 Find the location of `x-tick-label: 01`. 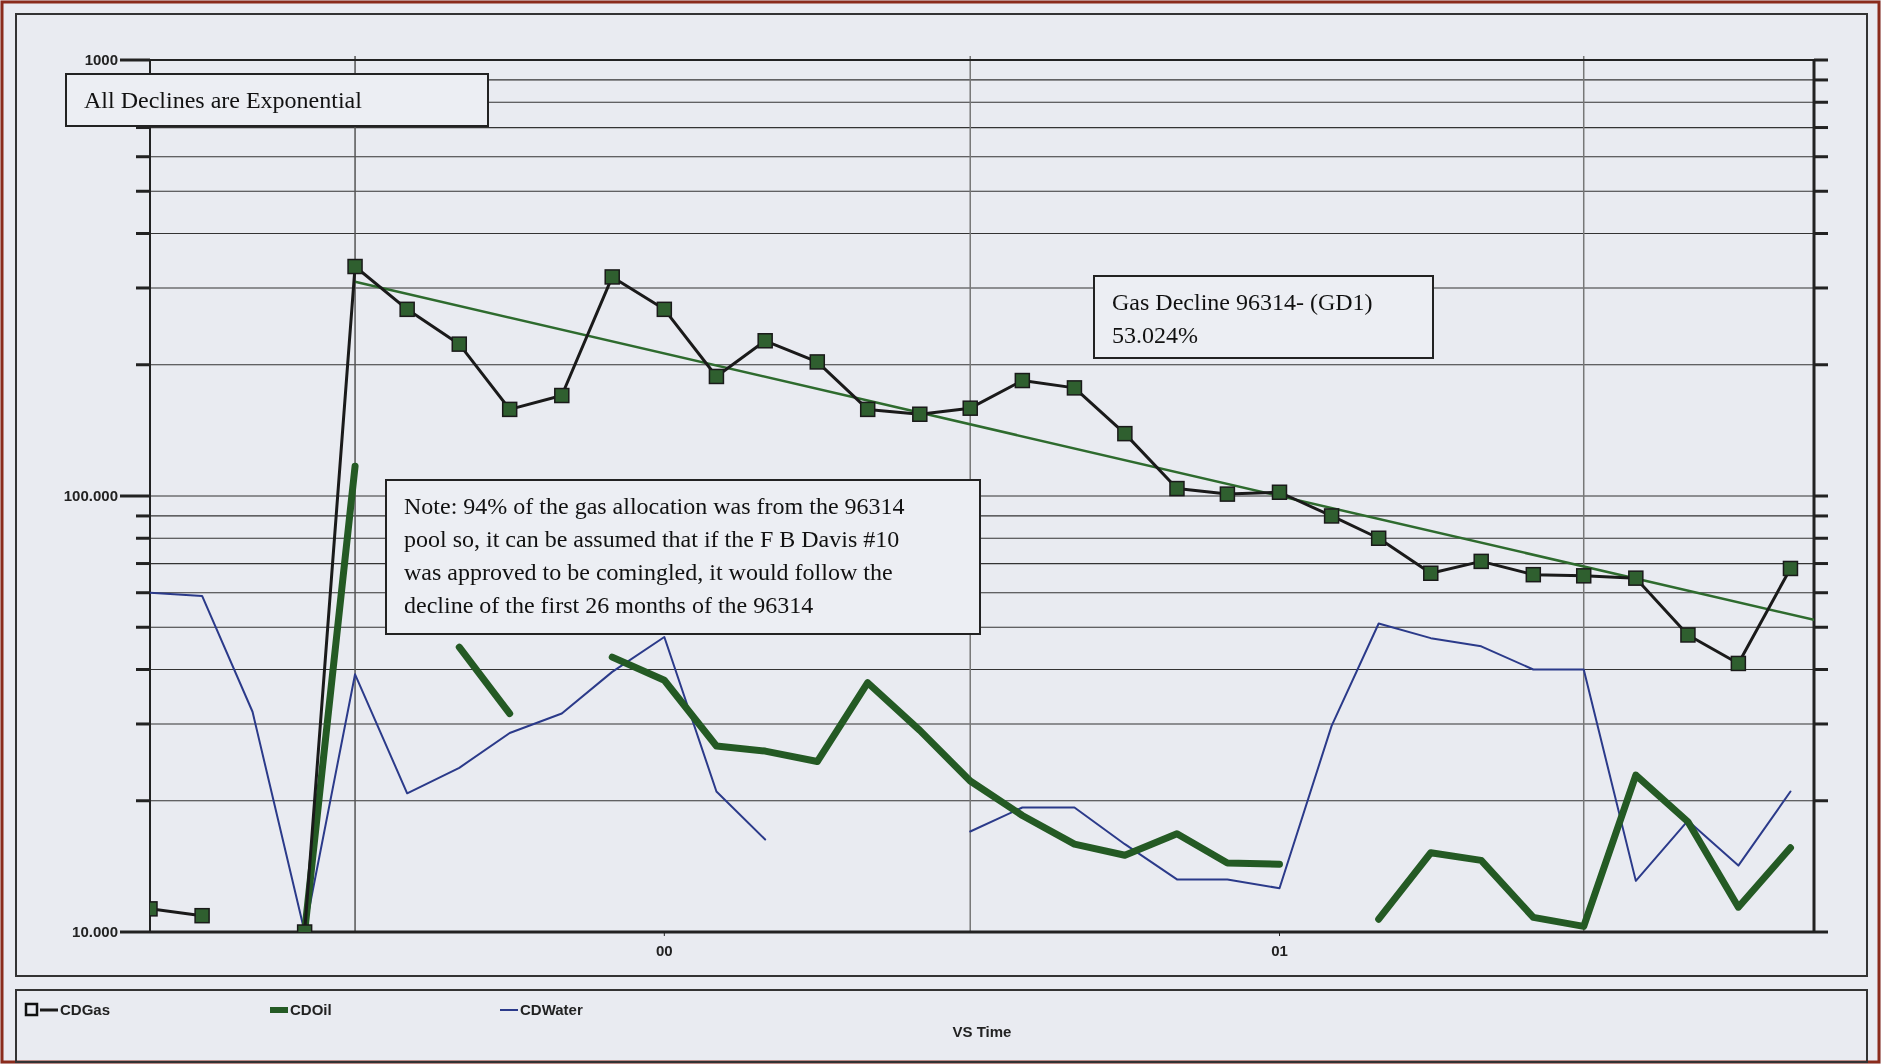

x-tick-label: 01 is located at coordinates (1279, 950).